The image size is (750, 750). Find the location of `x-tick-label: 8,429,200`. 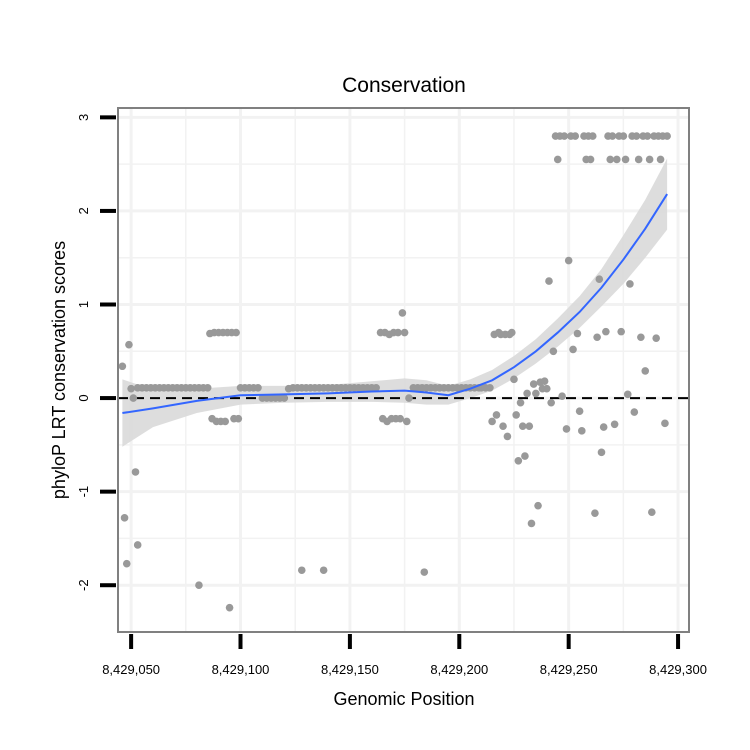

x-tick-label: 8,429,200 is located at coordinates (459, 669).